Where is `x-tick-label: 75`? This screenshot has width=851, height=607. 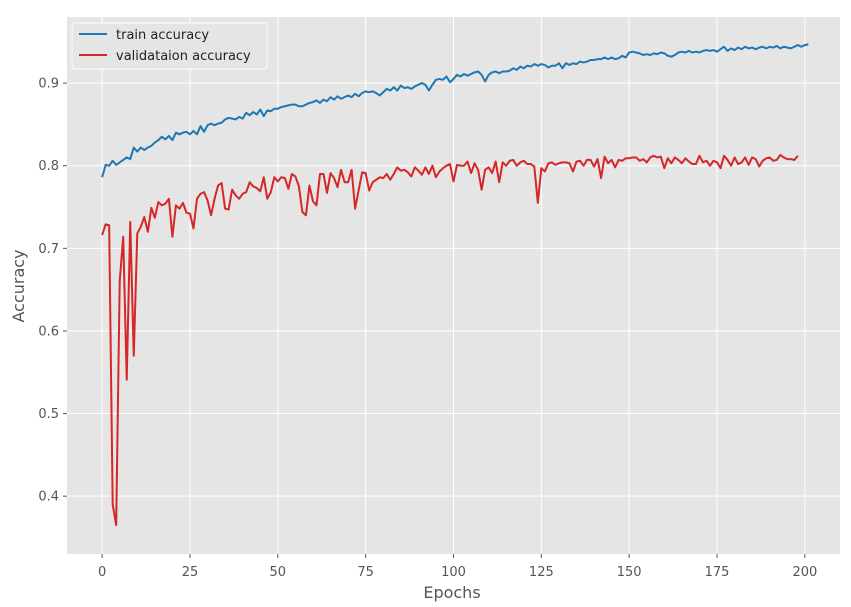
x-tick-label: 75 is located at coordinates (365, 572).